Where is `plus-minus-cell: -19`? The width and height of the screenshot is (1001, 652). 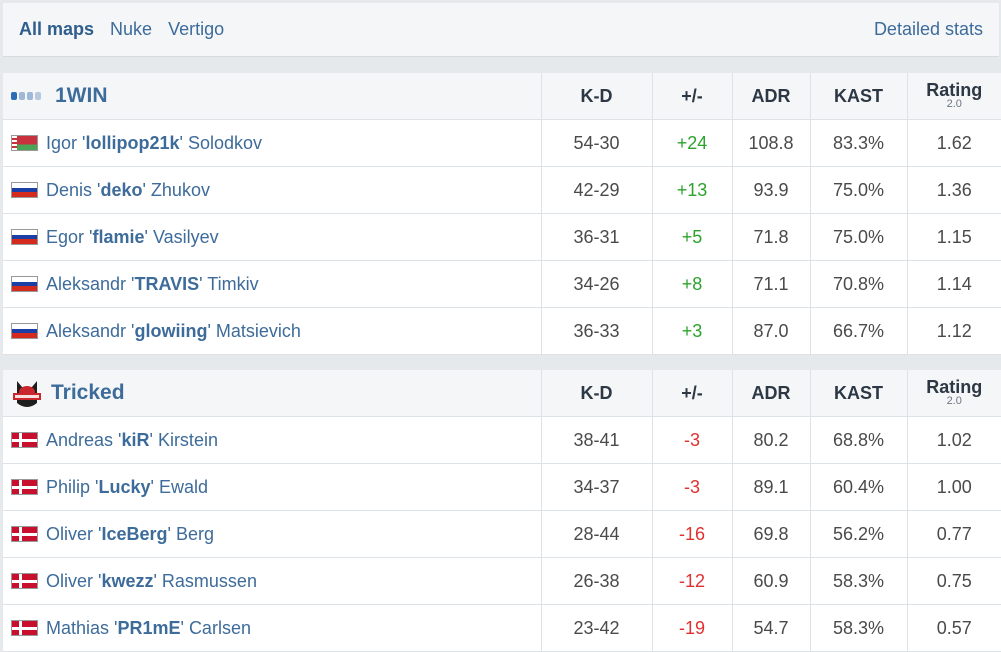
plus-minus-cell: -19 is located at coordinates (692, 628).